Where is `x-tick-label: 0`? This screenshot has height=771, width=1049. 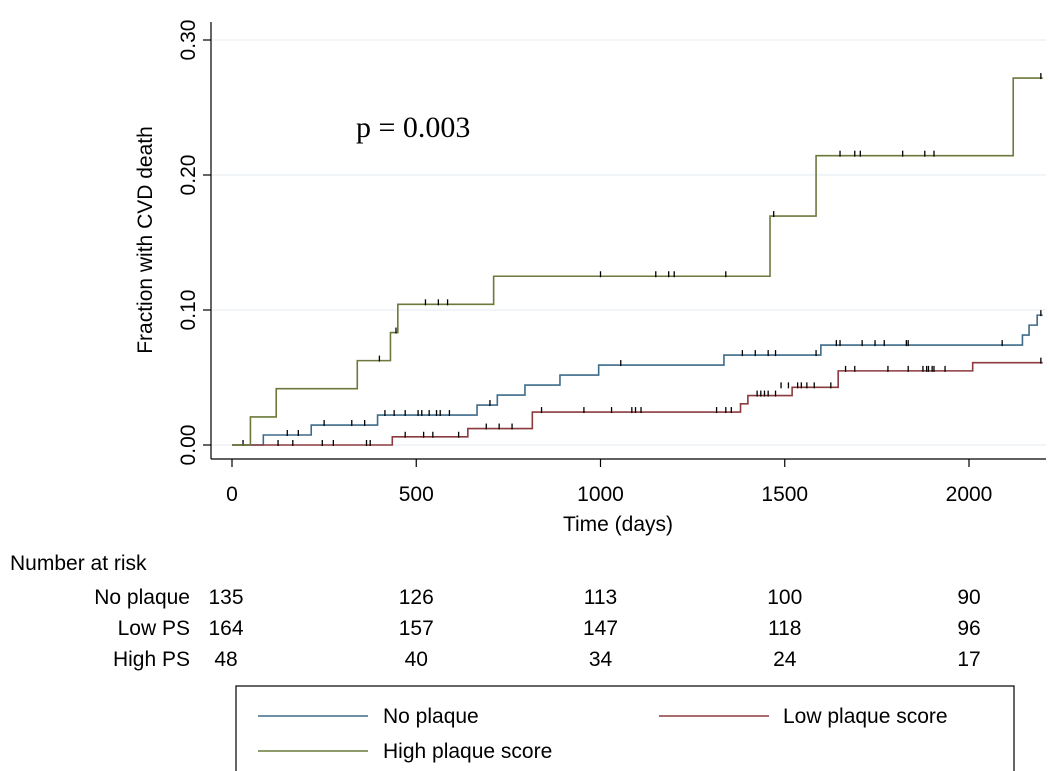 x-tick-label: 0 is located at coordinates (232, 494).